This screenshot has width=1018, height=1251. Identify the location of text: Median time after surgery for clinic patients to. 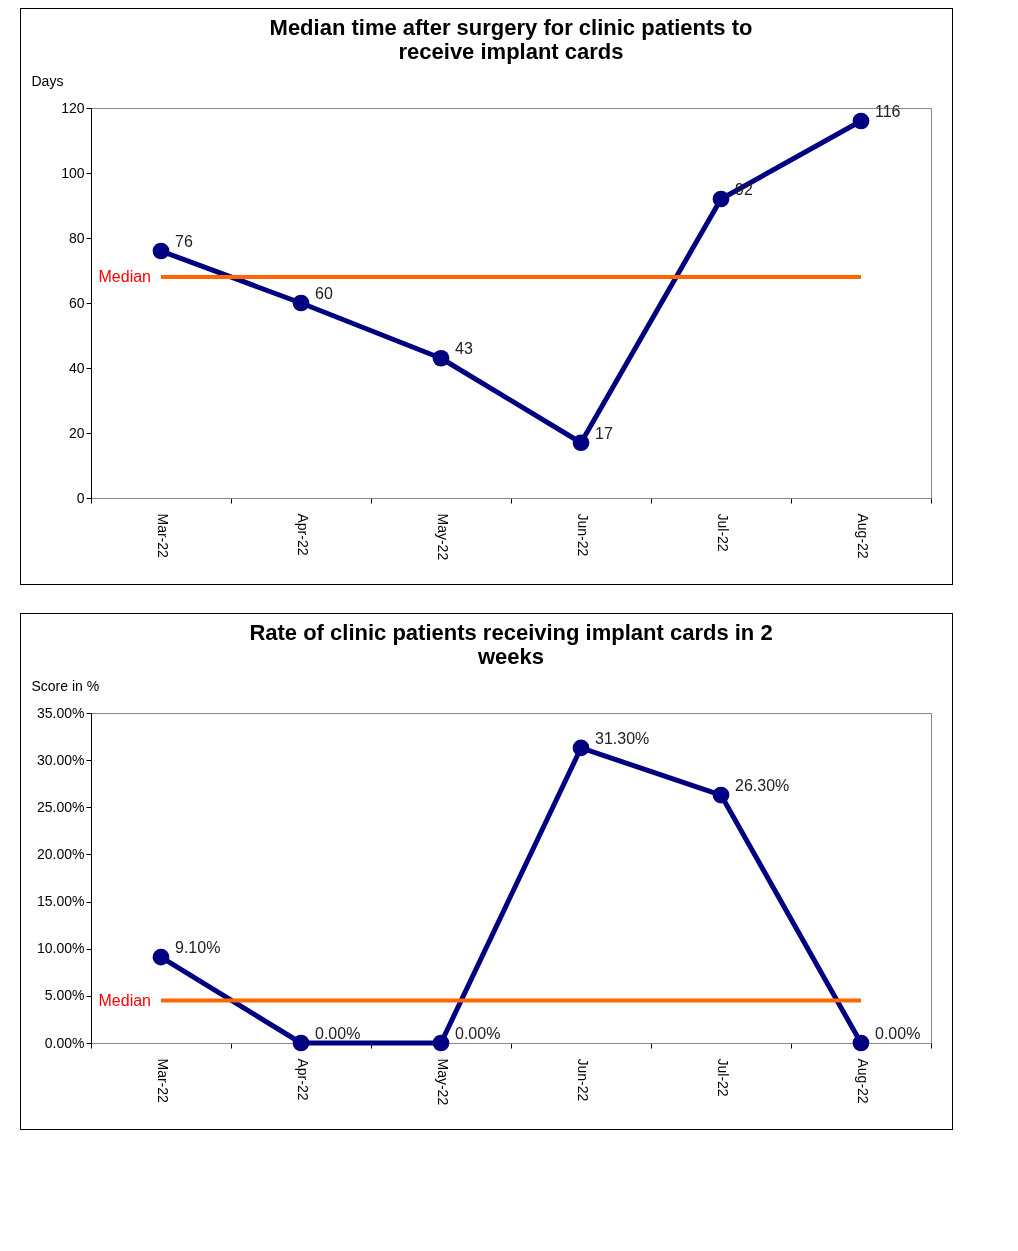
(511, 27).